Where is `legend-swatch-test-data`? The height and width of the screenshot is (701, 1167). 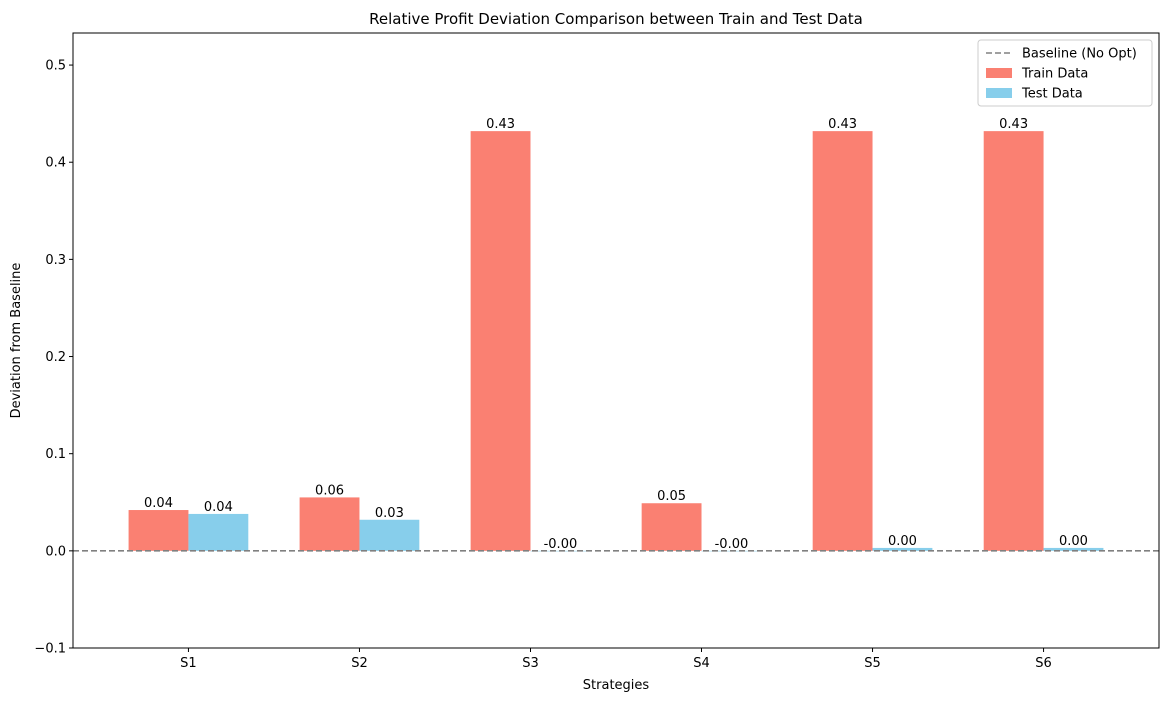
legend-swatch-test-data is located at coordinates (999, 93).